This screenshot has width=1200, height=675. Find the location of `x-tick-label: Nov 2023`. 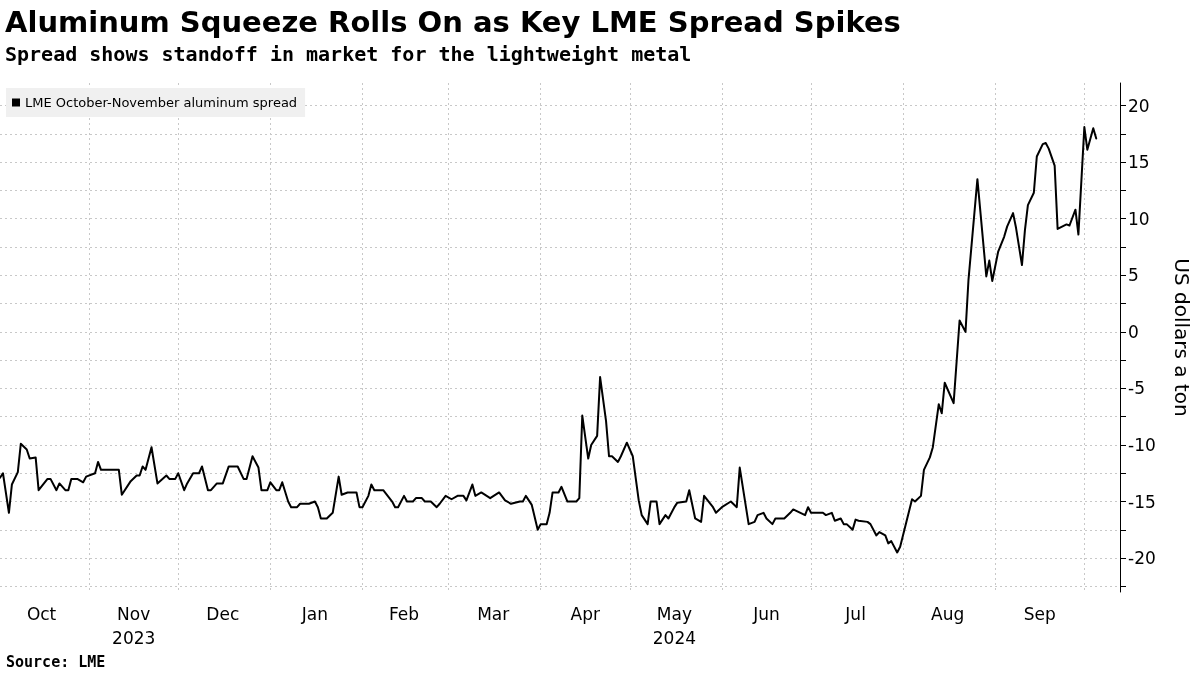

x-tick-label: Nov 2023 is located at coordinates (134, 626).